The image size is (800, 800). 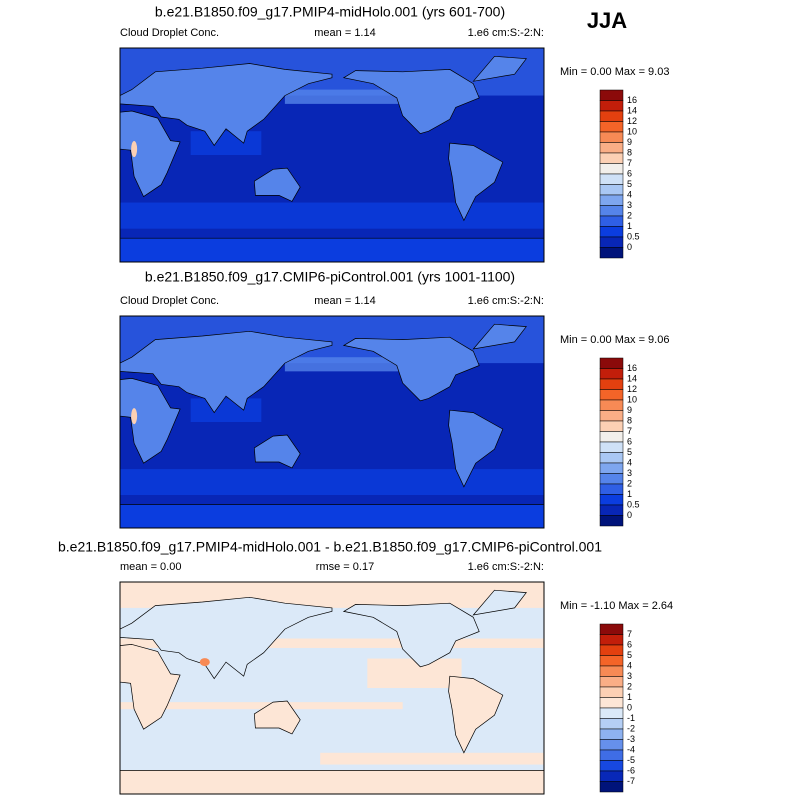 I want to click on colorbar-label: 12, so click(x=632, y=389).